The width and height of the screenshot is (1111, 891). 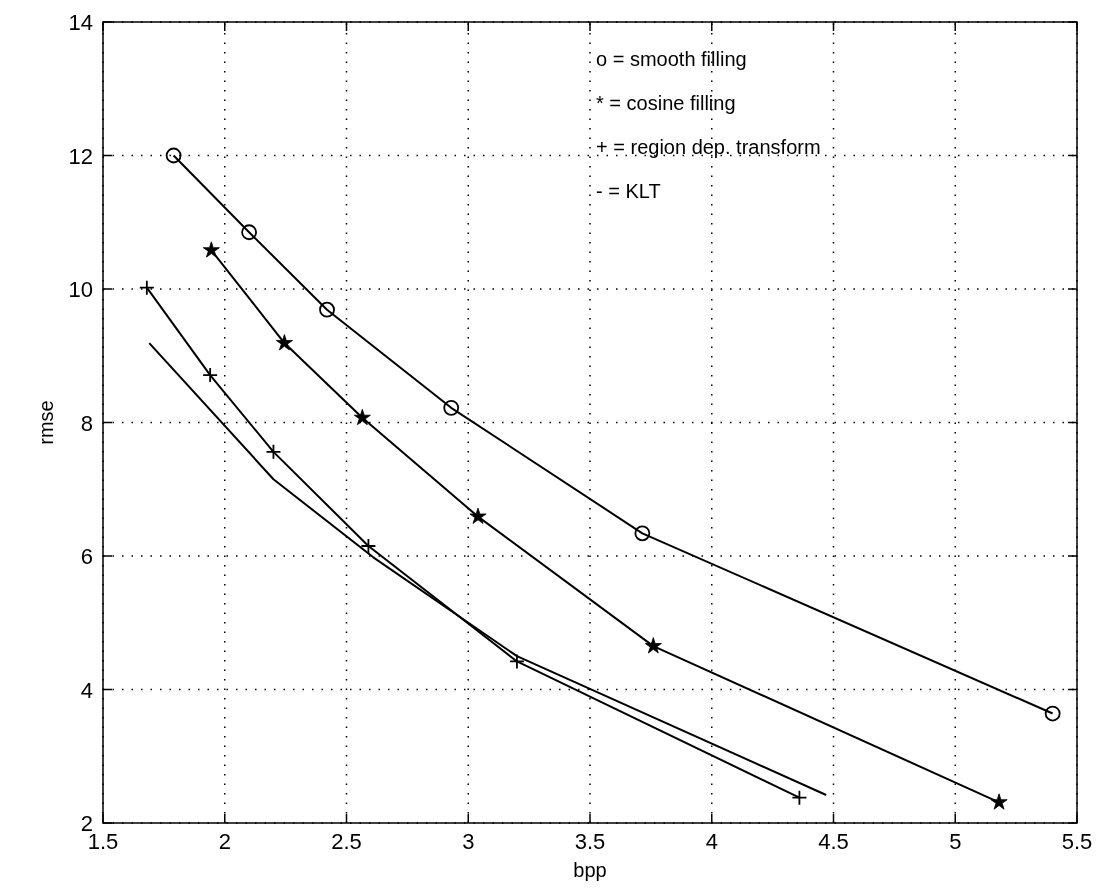 I want to click on x-tick-label: 5.5, so click(x=1077, y=841).